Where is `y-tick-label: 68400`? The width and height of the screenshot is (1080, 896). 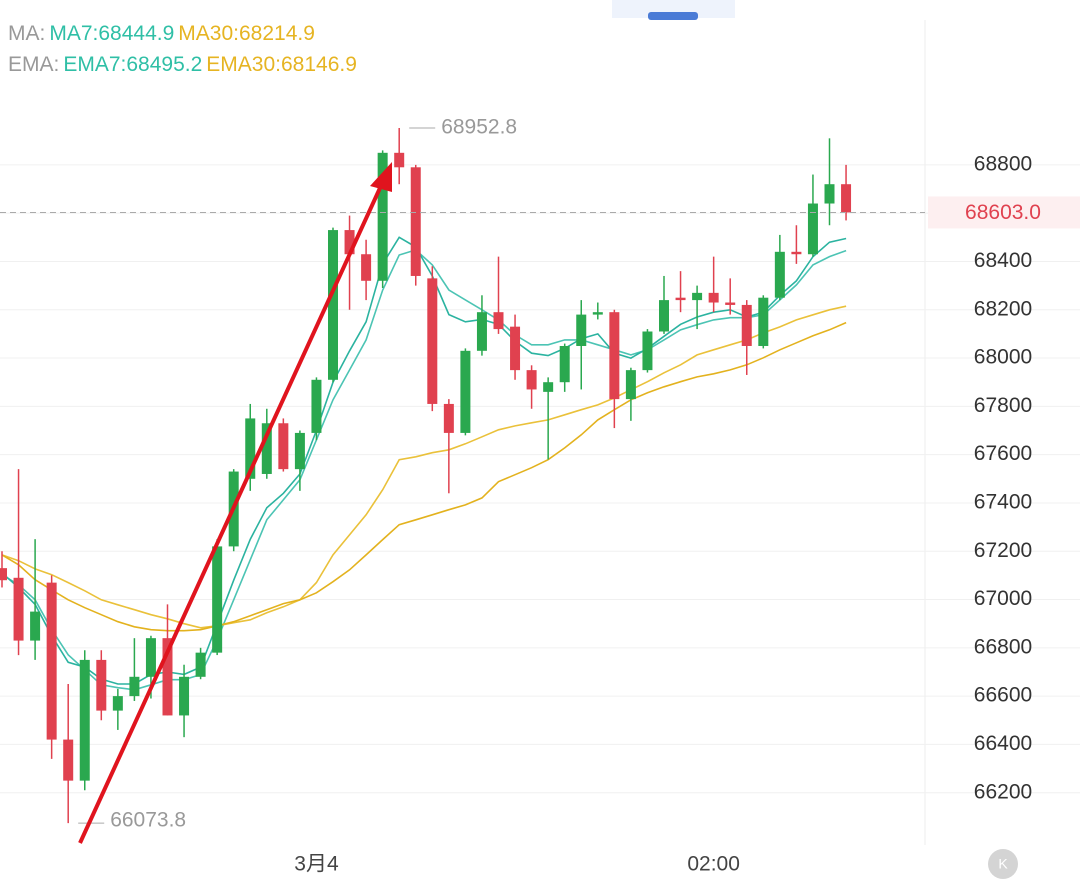
y-tick-label: 68400 is located at coordinates (1003, 260).